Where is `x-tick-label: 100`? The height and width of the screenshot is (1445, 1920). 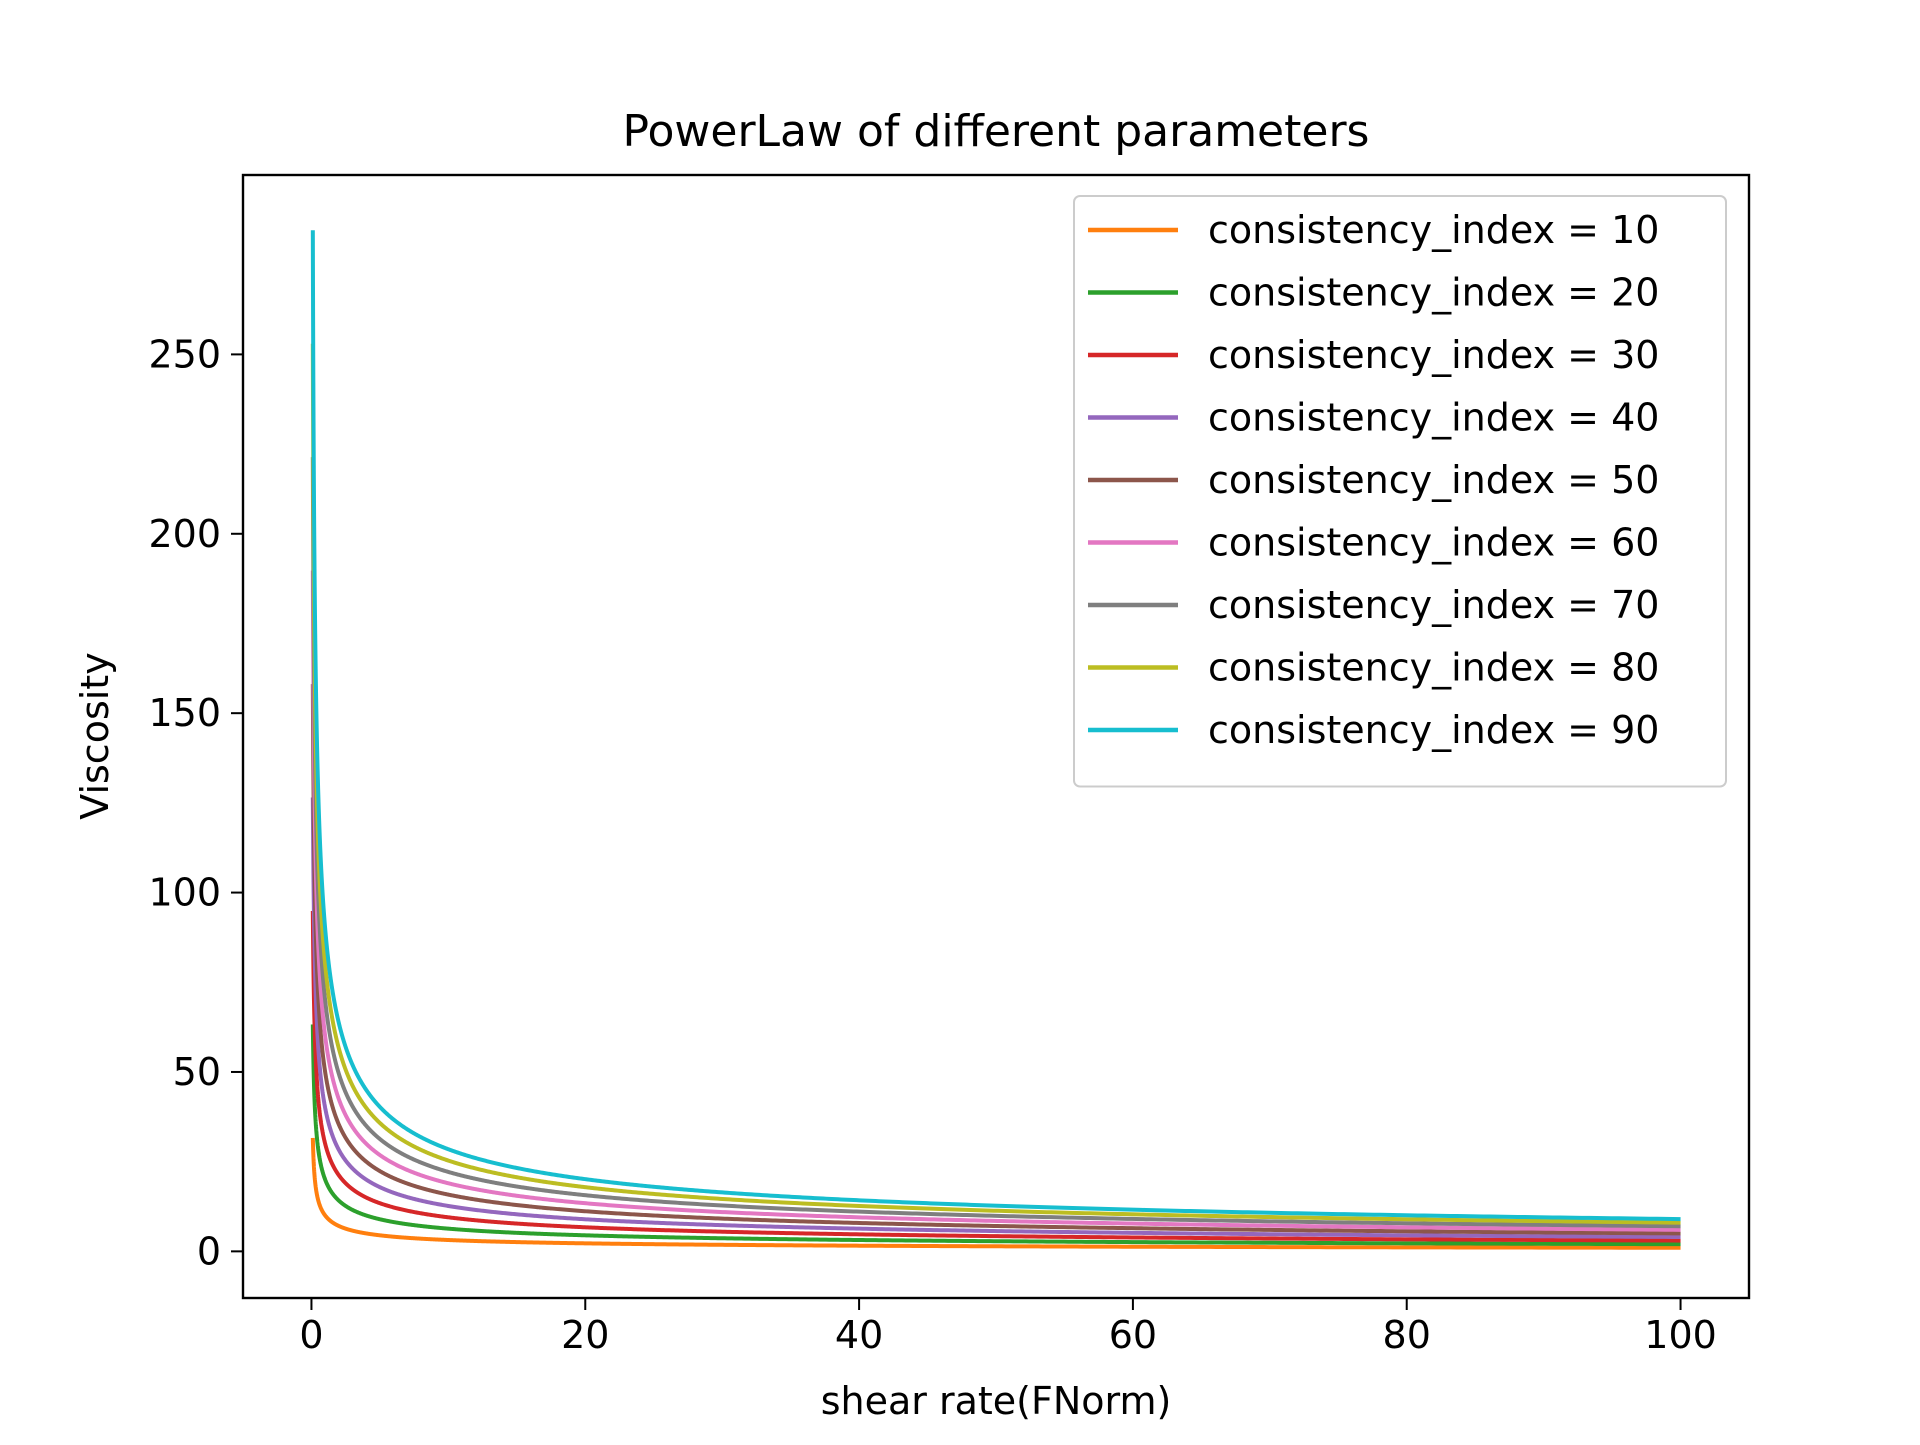
x-tick-label: 100 is located at coordinates (1680, 1335).